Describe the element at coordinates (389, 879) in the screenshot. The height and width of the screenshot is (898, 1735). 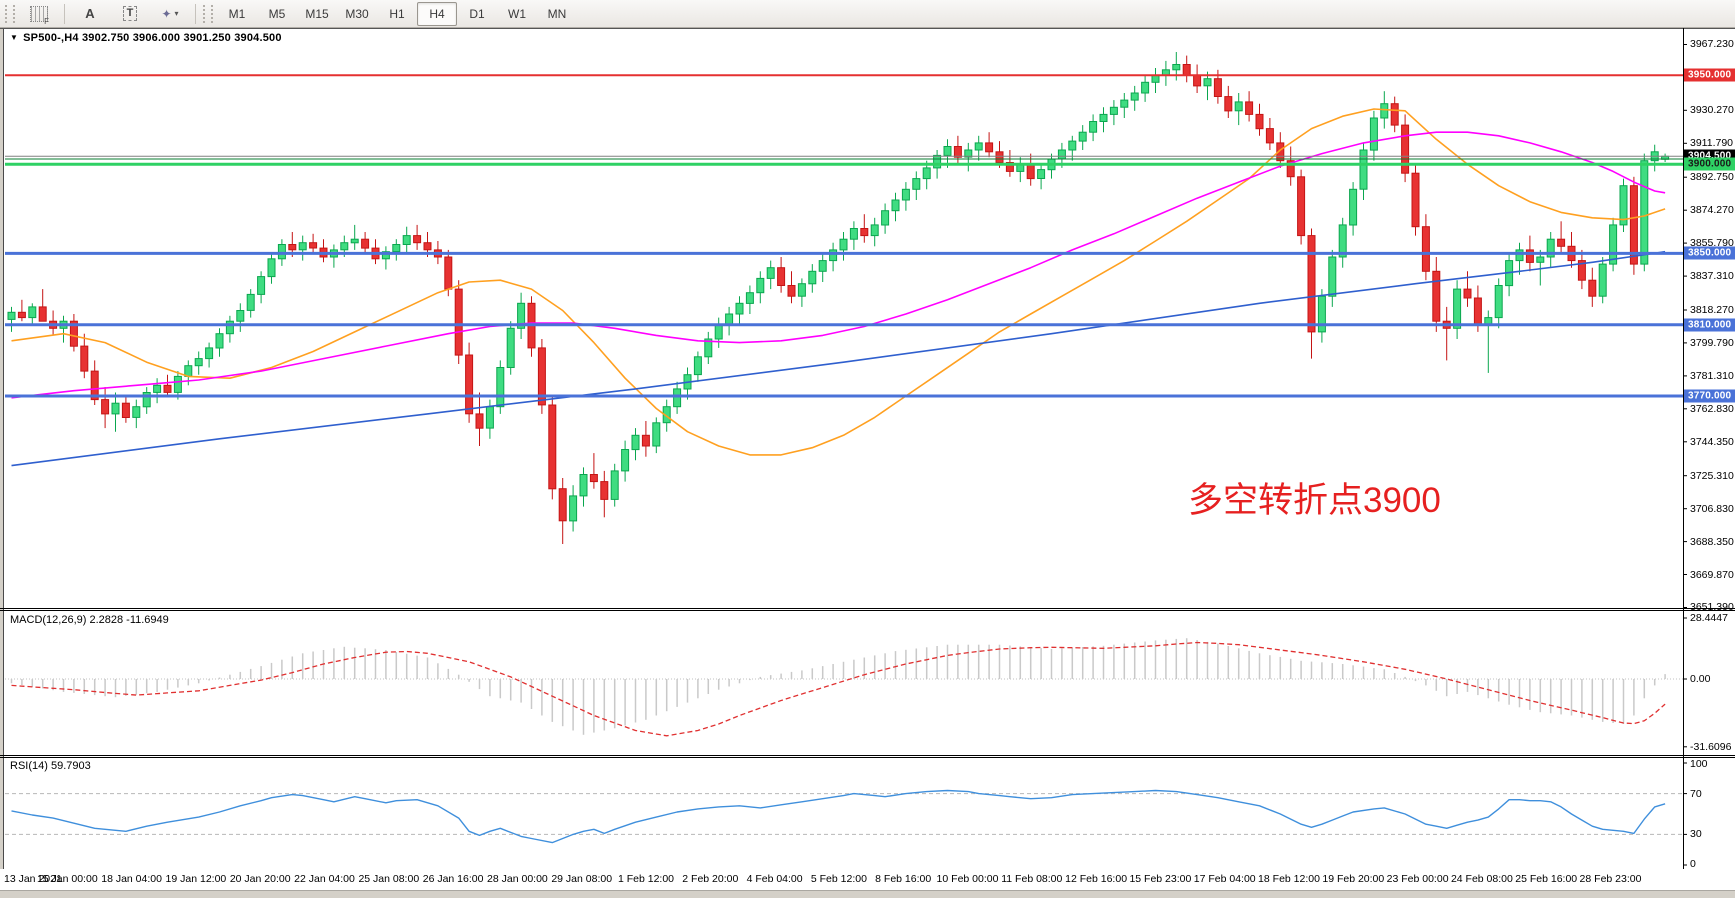
I see `time-tick-label: 25 Jan 08:00` at that location.